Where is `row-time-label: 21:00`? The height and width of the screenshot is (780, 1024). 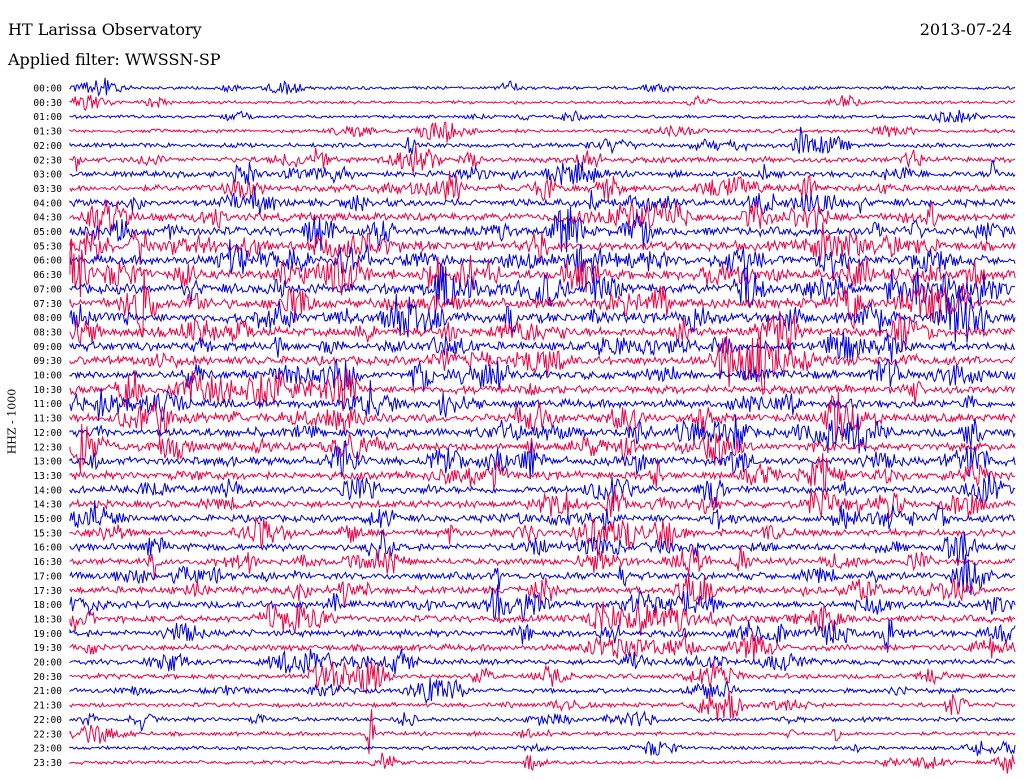
row-time-label: 21:00 is located at coordinates (47, 691).